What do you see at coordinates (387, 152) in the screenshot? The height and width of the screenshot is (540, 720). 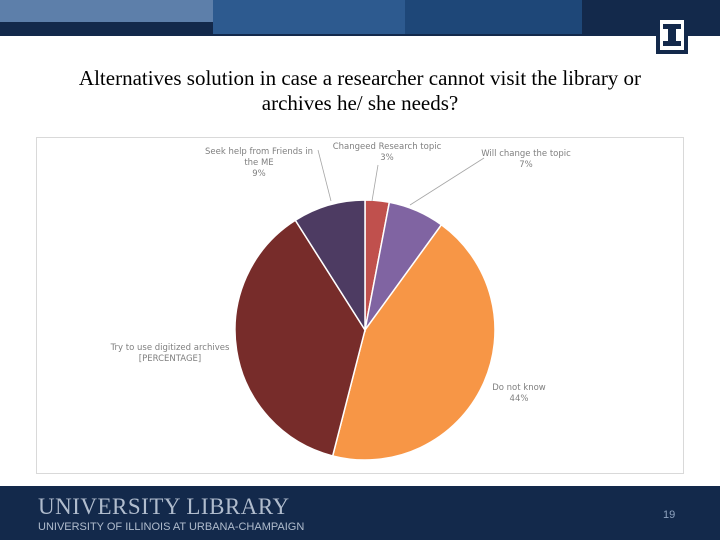 I see `slice-label: Changeed Research topic 3%` at bounding box center [387, 152].